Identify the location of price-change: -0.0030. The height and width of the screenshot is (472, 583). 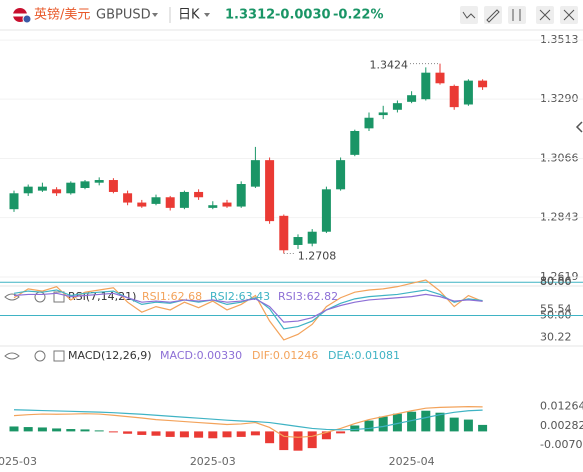
(303, 15).